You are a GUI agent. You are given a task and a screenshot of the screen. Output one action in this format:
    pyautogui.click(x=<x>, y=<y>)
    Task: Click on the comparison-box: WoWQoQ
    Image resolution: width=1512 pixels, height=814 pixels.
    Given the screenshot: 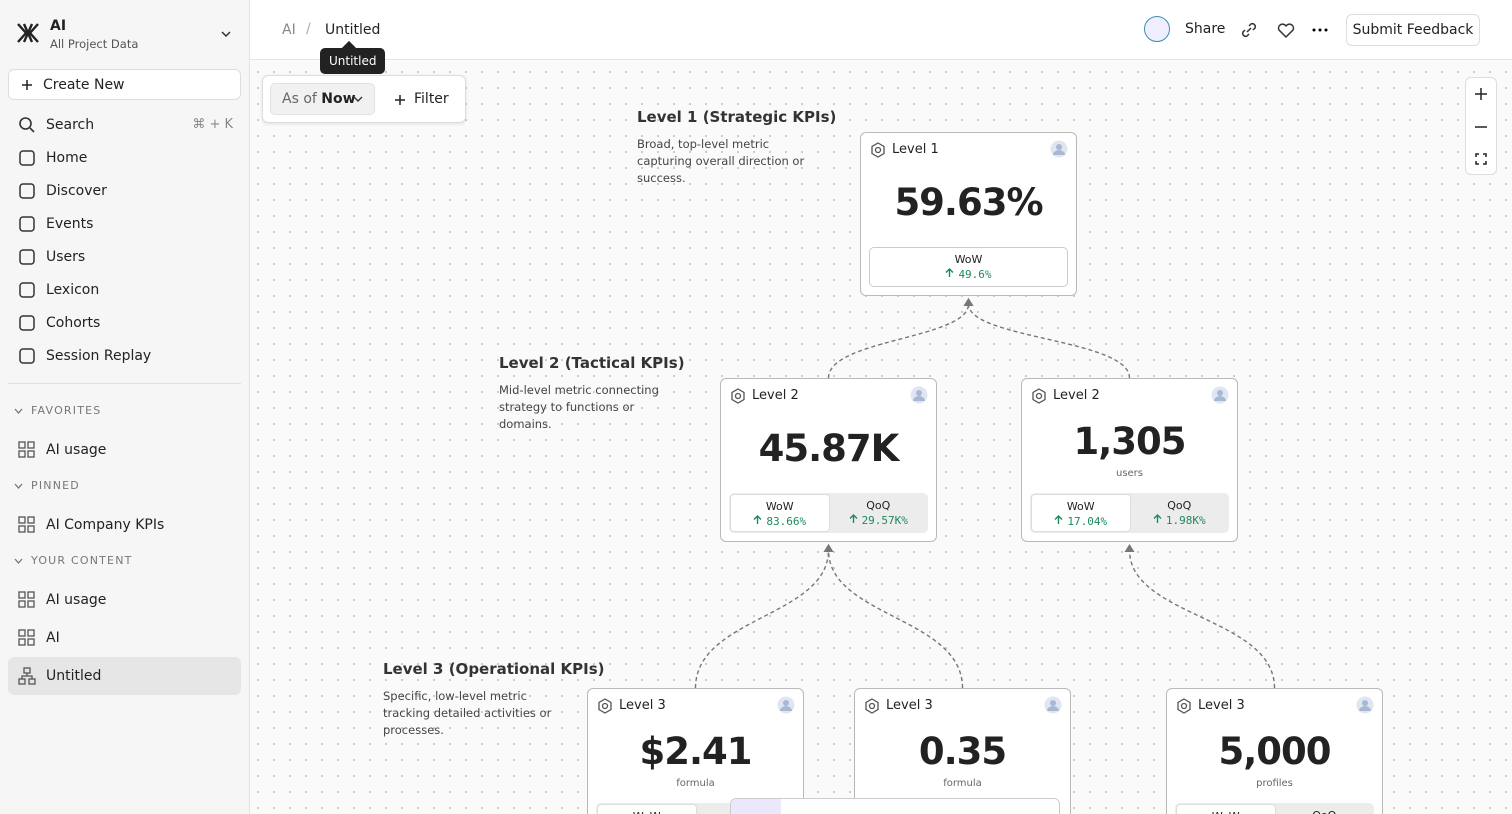 What is the action you would take?
    pyautogui.click(x=1274, y=808)
    